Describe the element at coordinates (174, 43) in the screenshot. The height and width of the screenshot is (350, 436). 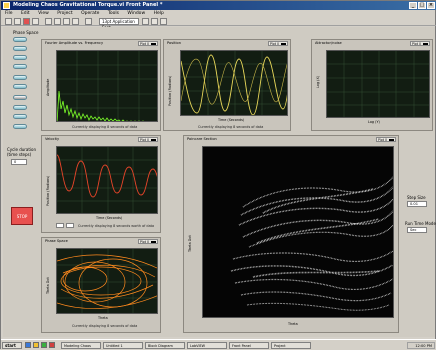
I see `position-title: Position` at that location.